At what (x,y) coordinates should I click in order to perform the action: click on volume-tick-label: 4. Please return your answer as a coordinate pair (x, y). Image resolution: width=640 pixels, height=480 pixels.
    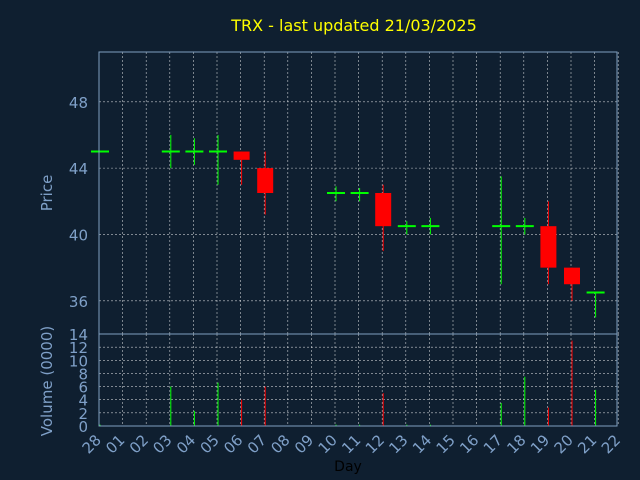
    Looking at the image, I should click on (83, 401).